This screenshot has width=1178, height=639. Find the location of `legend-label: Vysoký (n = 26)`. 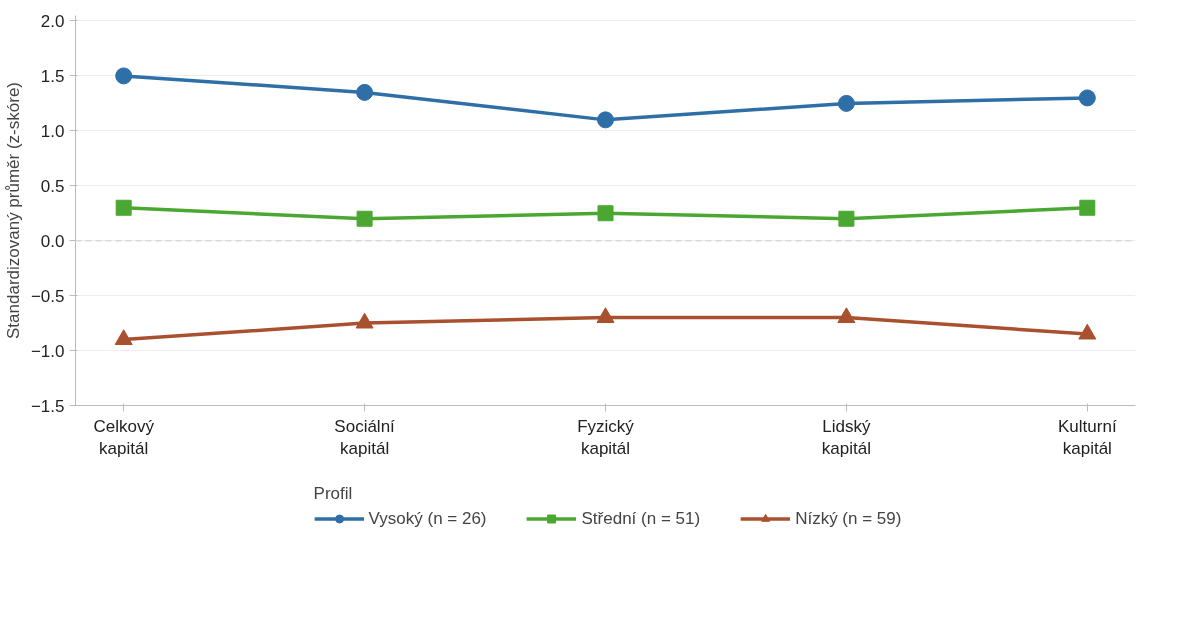

legend-label: Vysoký (n = 26) is located at coordinates (427, 518).